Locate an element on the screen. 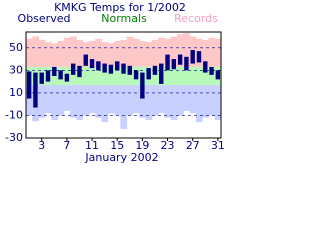  x-tick-label: 27 is located at coordinates (193, 145).